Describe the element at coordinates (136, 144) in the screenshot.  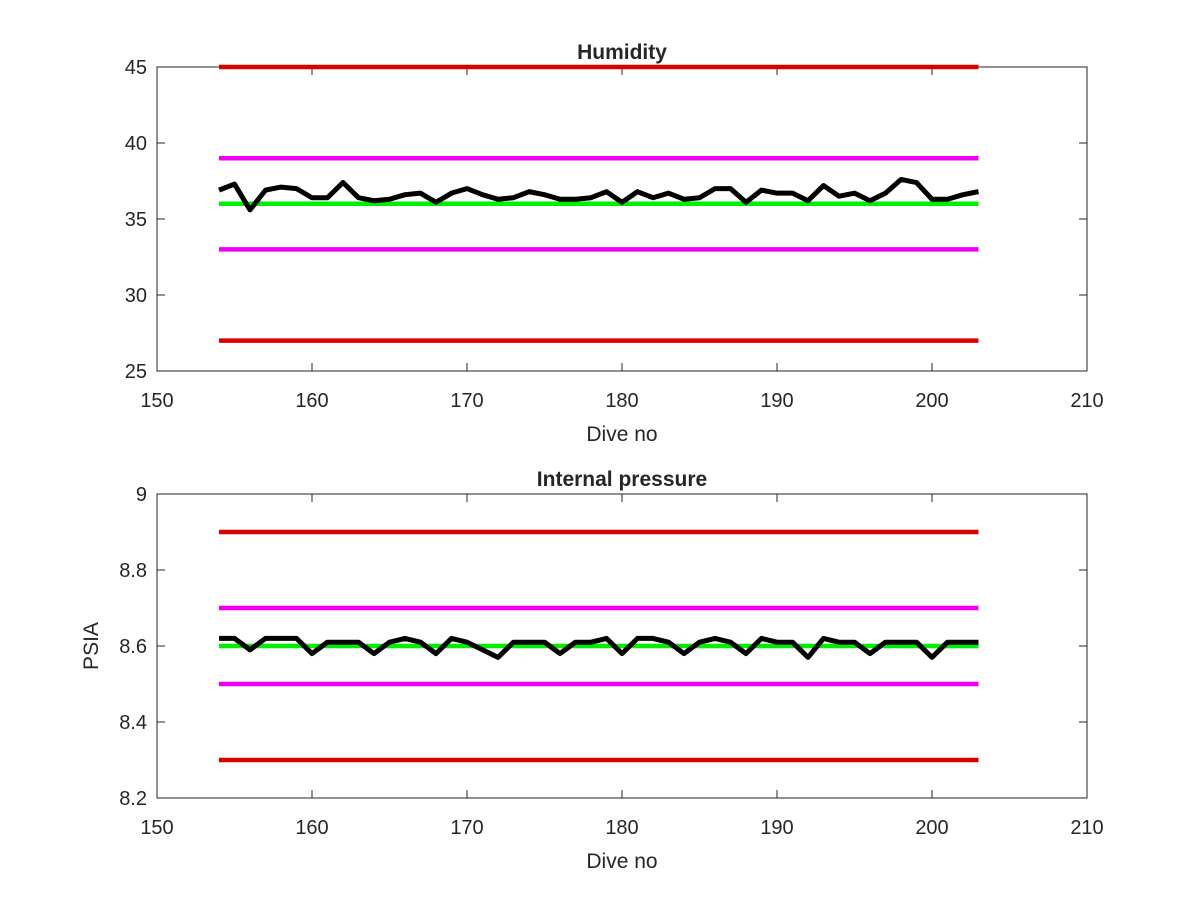
I see `y-tick-label: 40` at that location.